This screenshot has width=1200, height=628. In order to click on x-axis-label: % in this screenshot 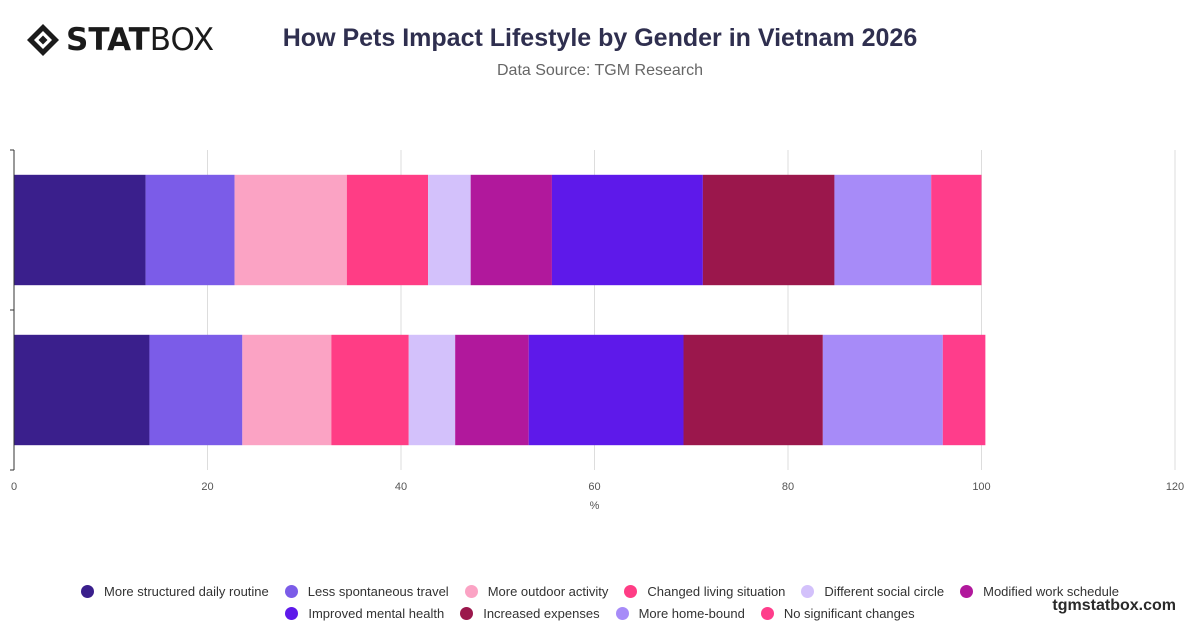, I will do `click(595, 506)`.